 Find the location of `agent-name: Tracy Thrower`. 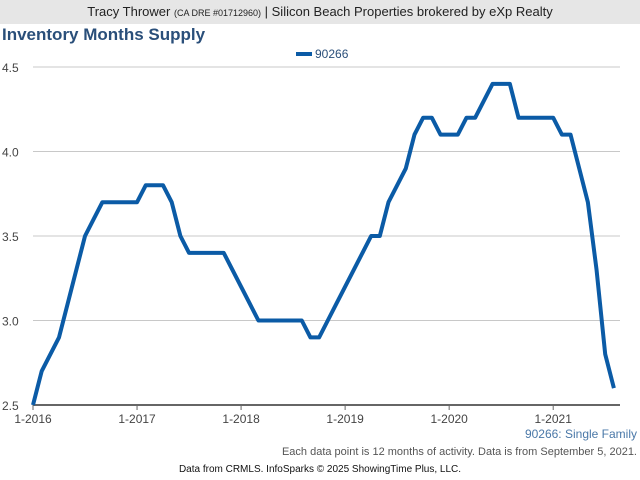

agent-name: Tracy Thrower is located at coordinates (129, 11).